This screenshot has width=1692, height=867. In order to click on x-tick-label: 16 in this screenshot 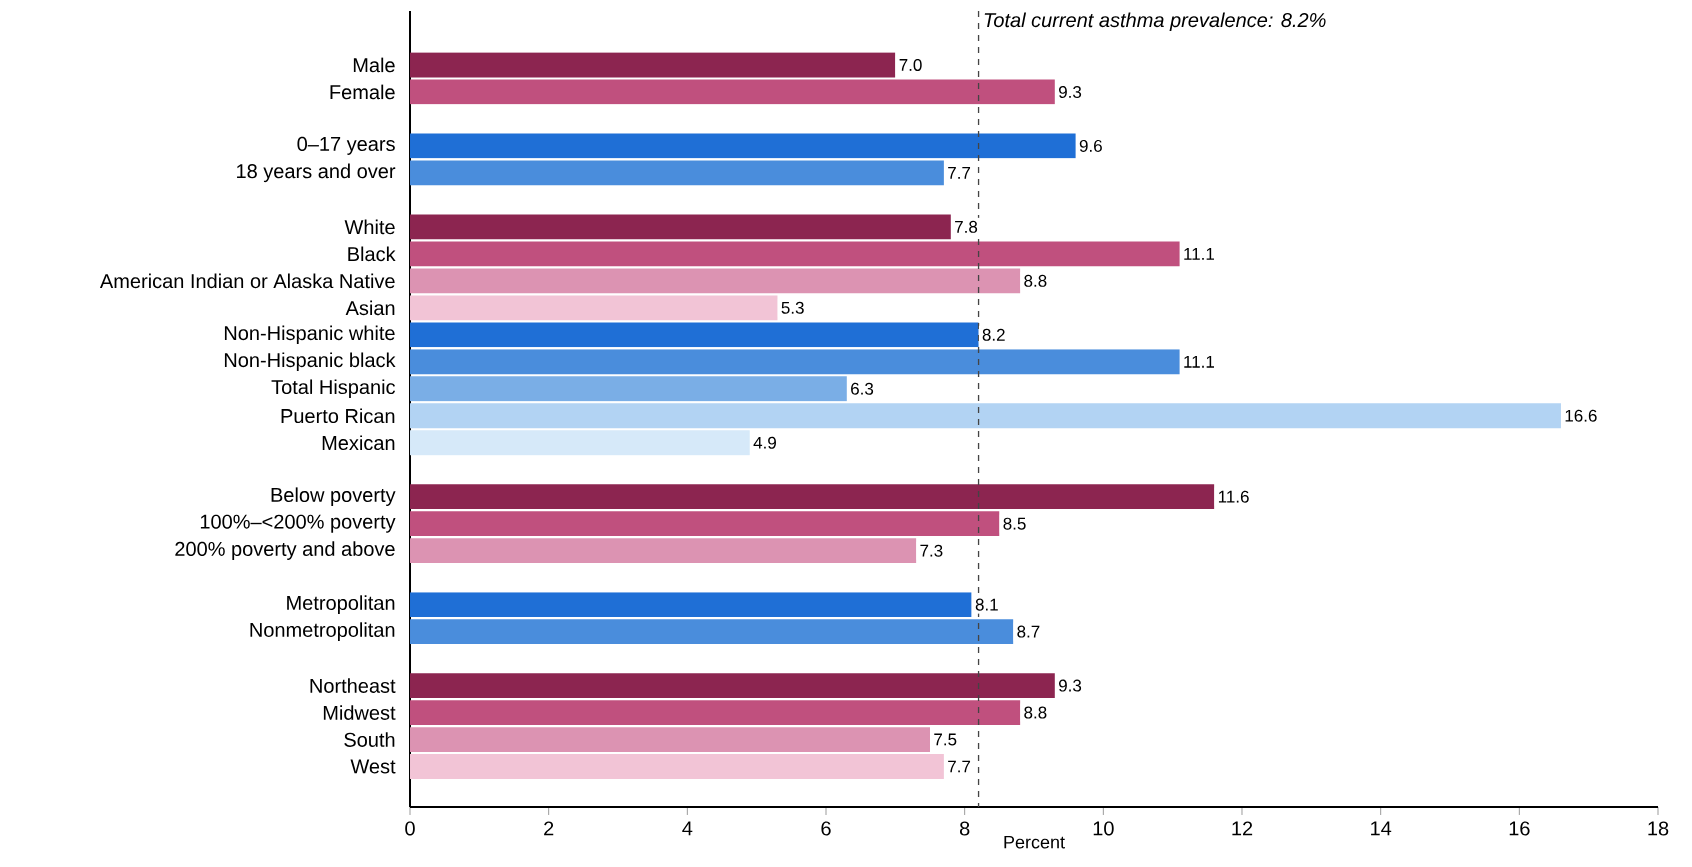, I will do `click(1519, 828)`.